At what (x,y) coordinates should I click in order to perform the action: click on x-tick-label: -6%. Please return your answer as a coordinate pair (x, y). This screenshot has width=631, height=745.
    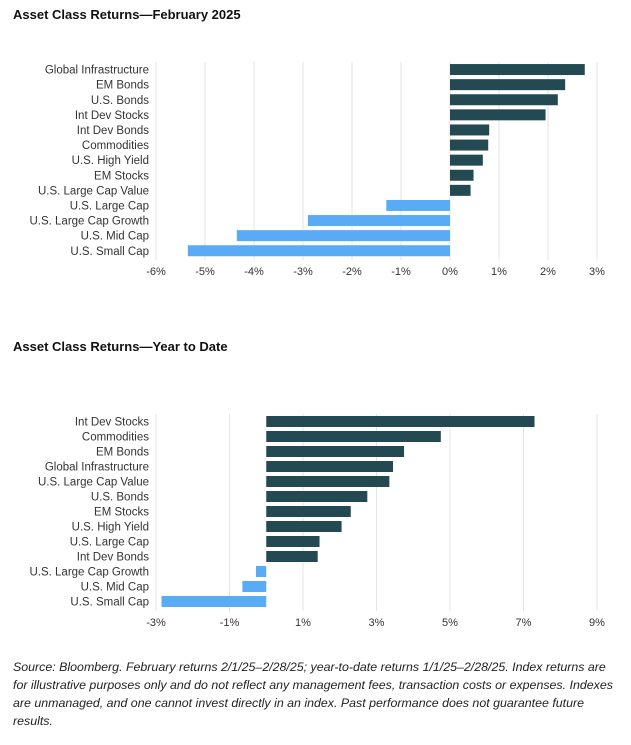
    Looking at the image, I should click on (156, 272).